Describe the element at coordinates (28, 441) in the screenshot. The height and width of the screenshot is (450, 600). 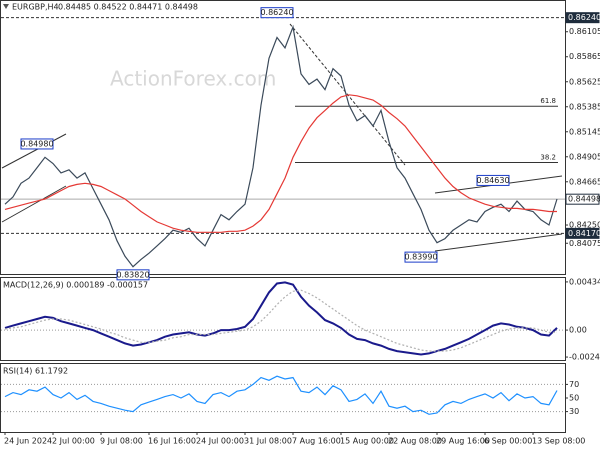
I see `x-tick-label: 24 Jun 2024` at that location.